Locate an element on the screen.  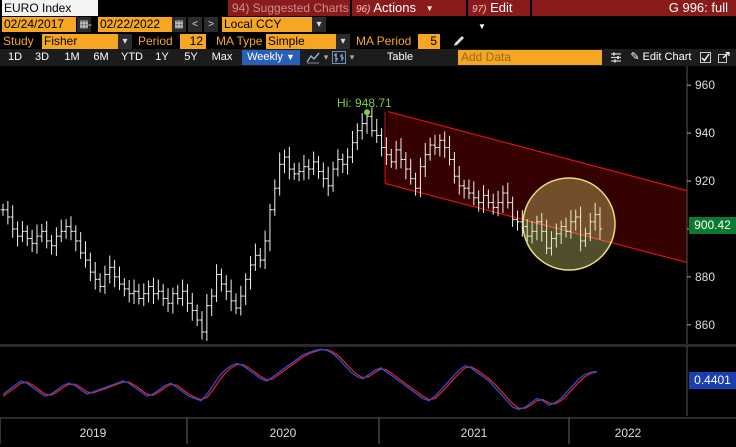
chevron-left-icon: < is located at coordinates (195, 24).